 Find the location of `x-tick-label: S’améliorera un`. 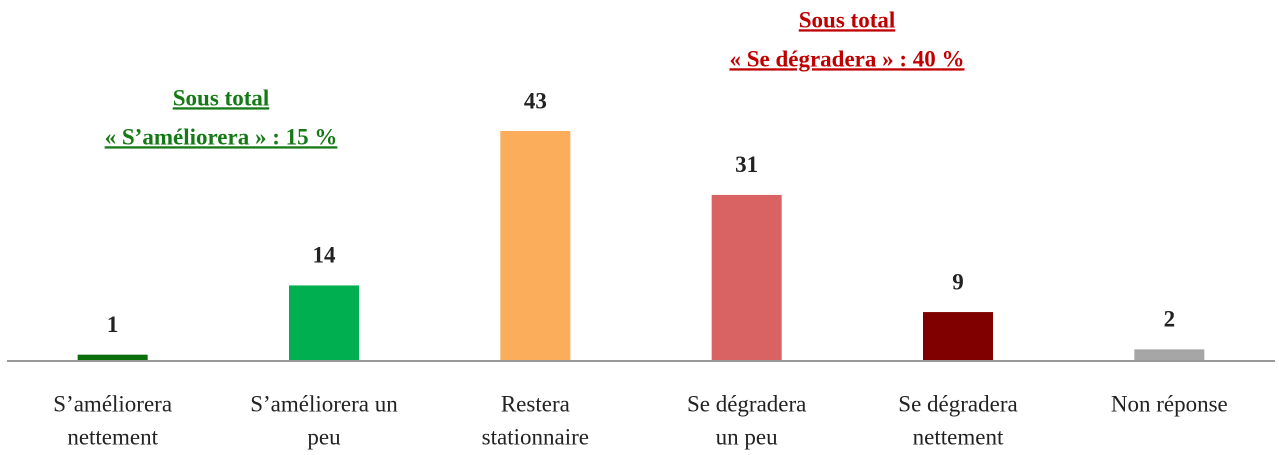

x-tick-label: S’améliorera un is located at coordinates (324, 403).